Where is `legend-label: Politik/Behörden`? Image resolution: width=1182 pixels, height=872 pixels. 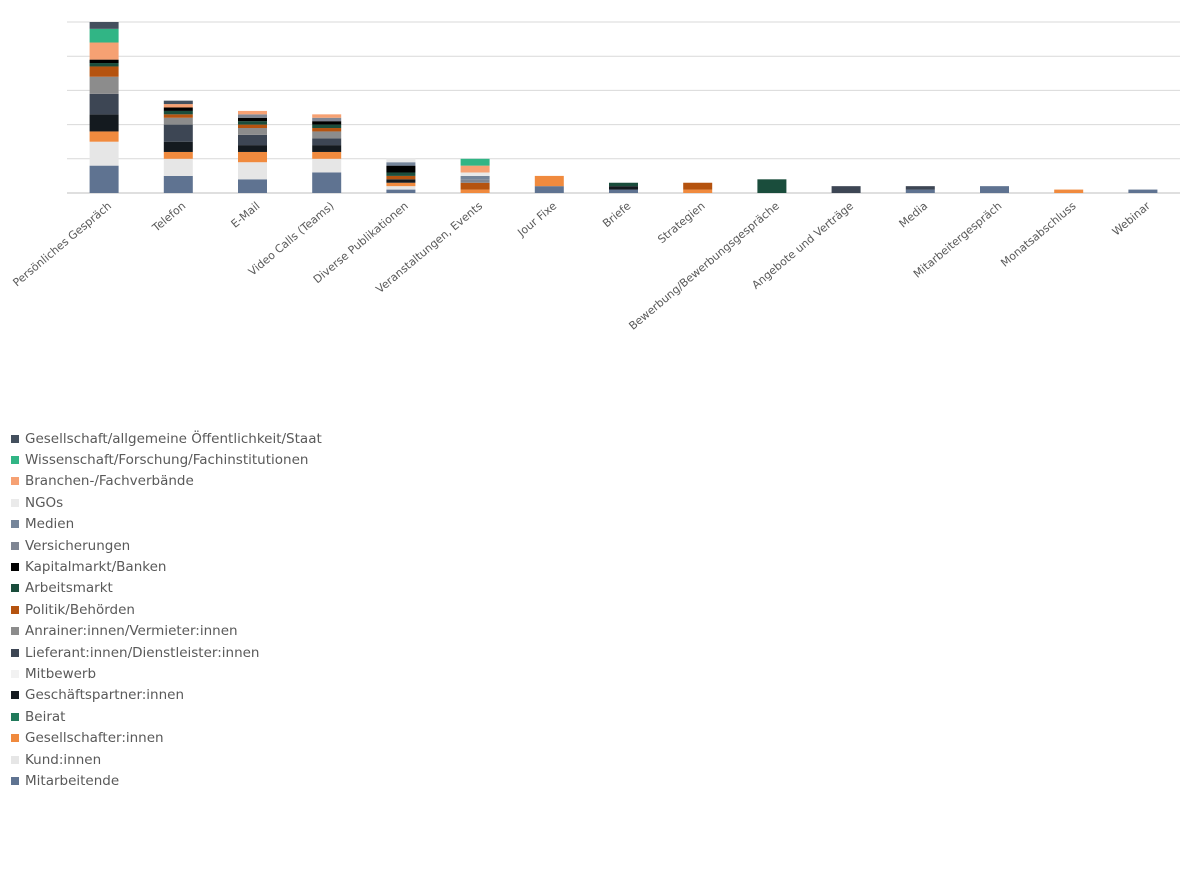 legend-label: Politik/Behörden is located at coordinates (80, 609).